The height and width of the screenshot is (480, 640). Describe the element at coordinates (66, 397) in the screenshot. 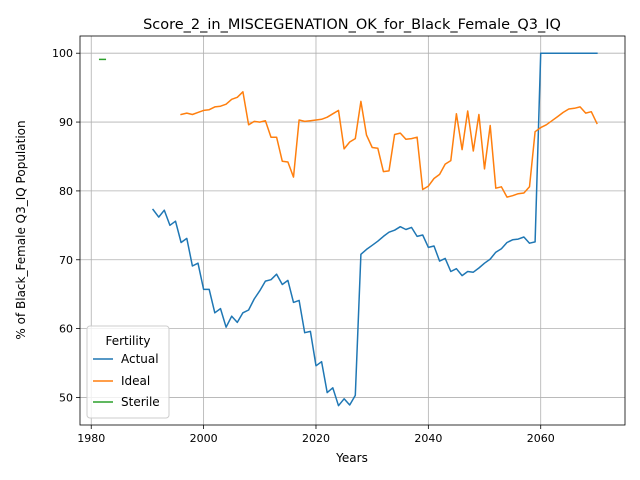

I see `y-tick-label: 50` at that location.